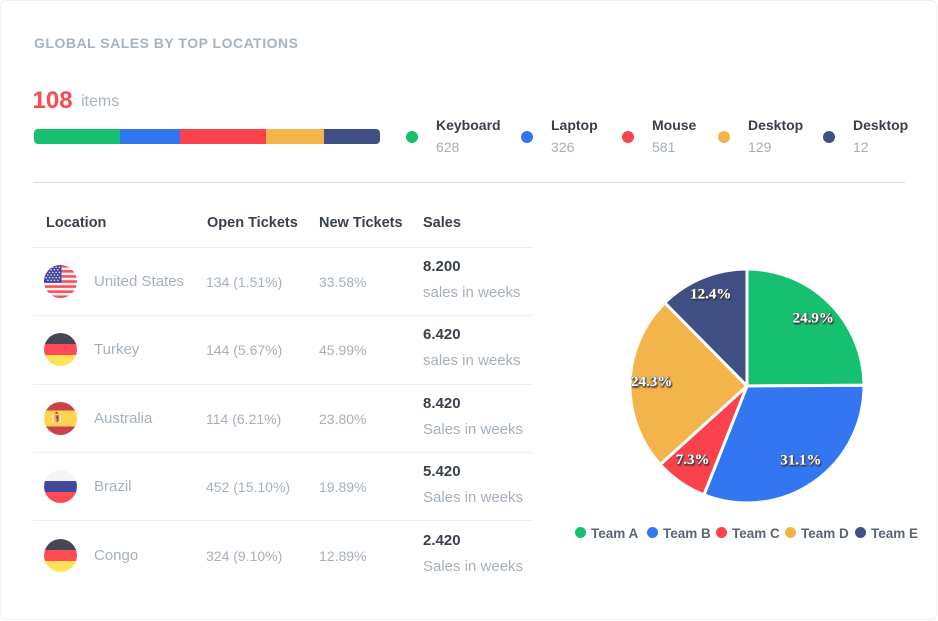  Describe the element at coordinates (651, 382) in the screenshot. I see `svg-text: 24.3%` at that location.